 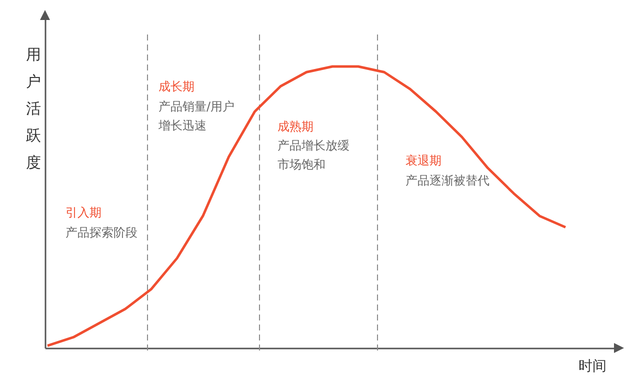 What do you see at coordinates (102, 233) in the screenshot?
I see `annotation: 产品探索阶段` at bounding box center [102, 233].